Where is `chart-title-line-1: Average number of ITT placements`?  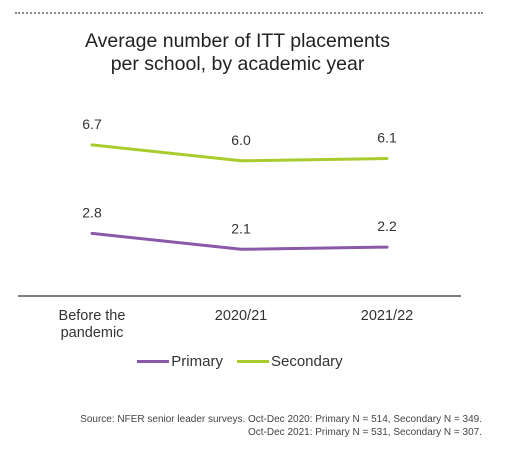
chart-title-line-1: Average number of ITT placements is located at coordinates (237, 41).